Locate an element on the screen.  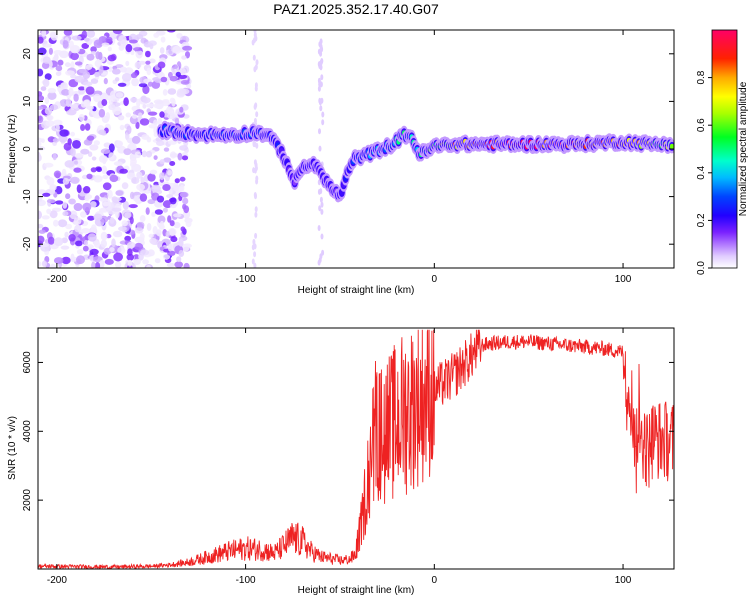
y-tick-label: 10 is located at coordinates (27, 101).